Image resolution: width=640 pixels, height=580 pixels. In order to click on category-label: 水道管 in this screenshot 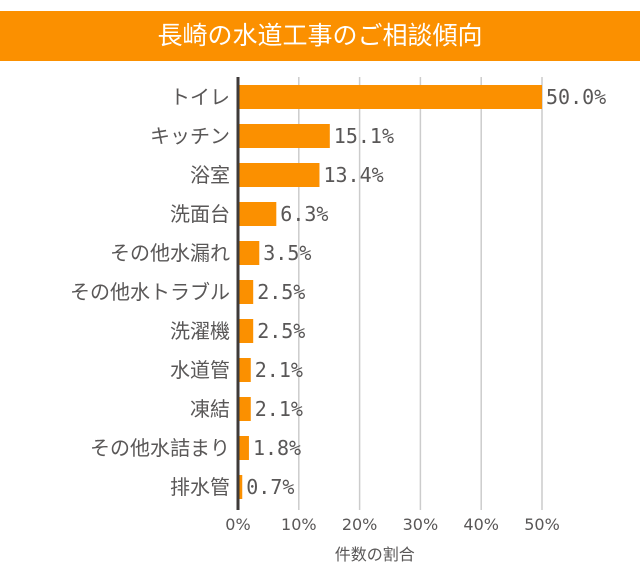, I will do `click(200, 370)`.